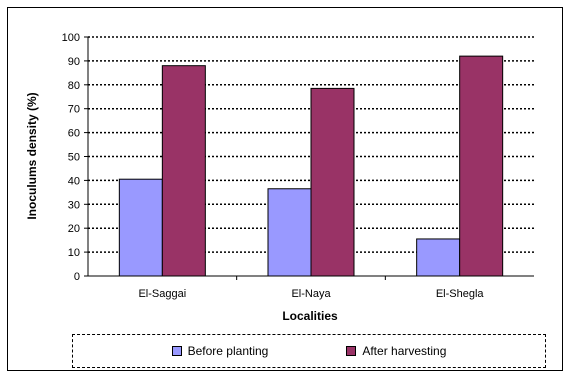  Describe the element at coordinates (481, 166) in the screenshot. I see `bar-after-harvesting-el-shegla` at that location.